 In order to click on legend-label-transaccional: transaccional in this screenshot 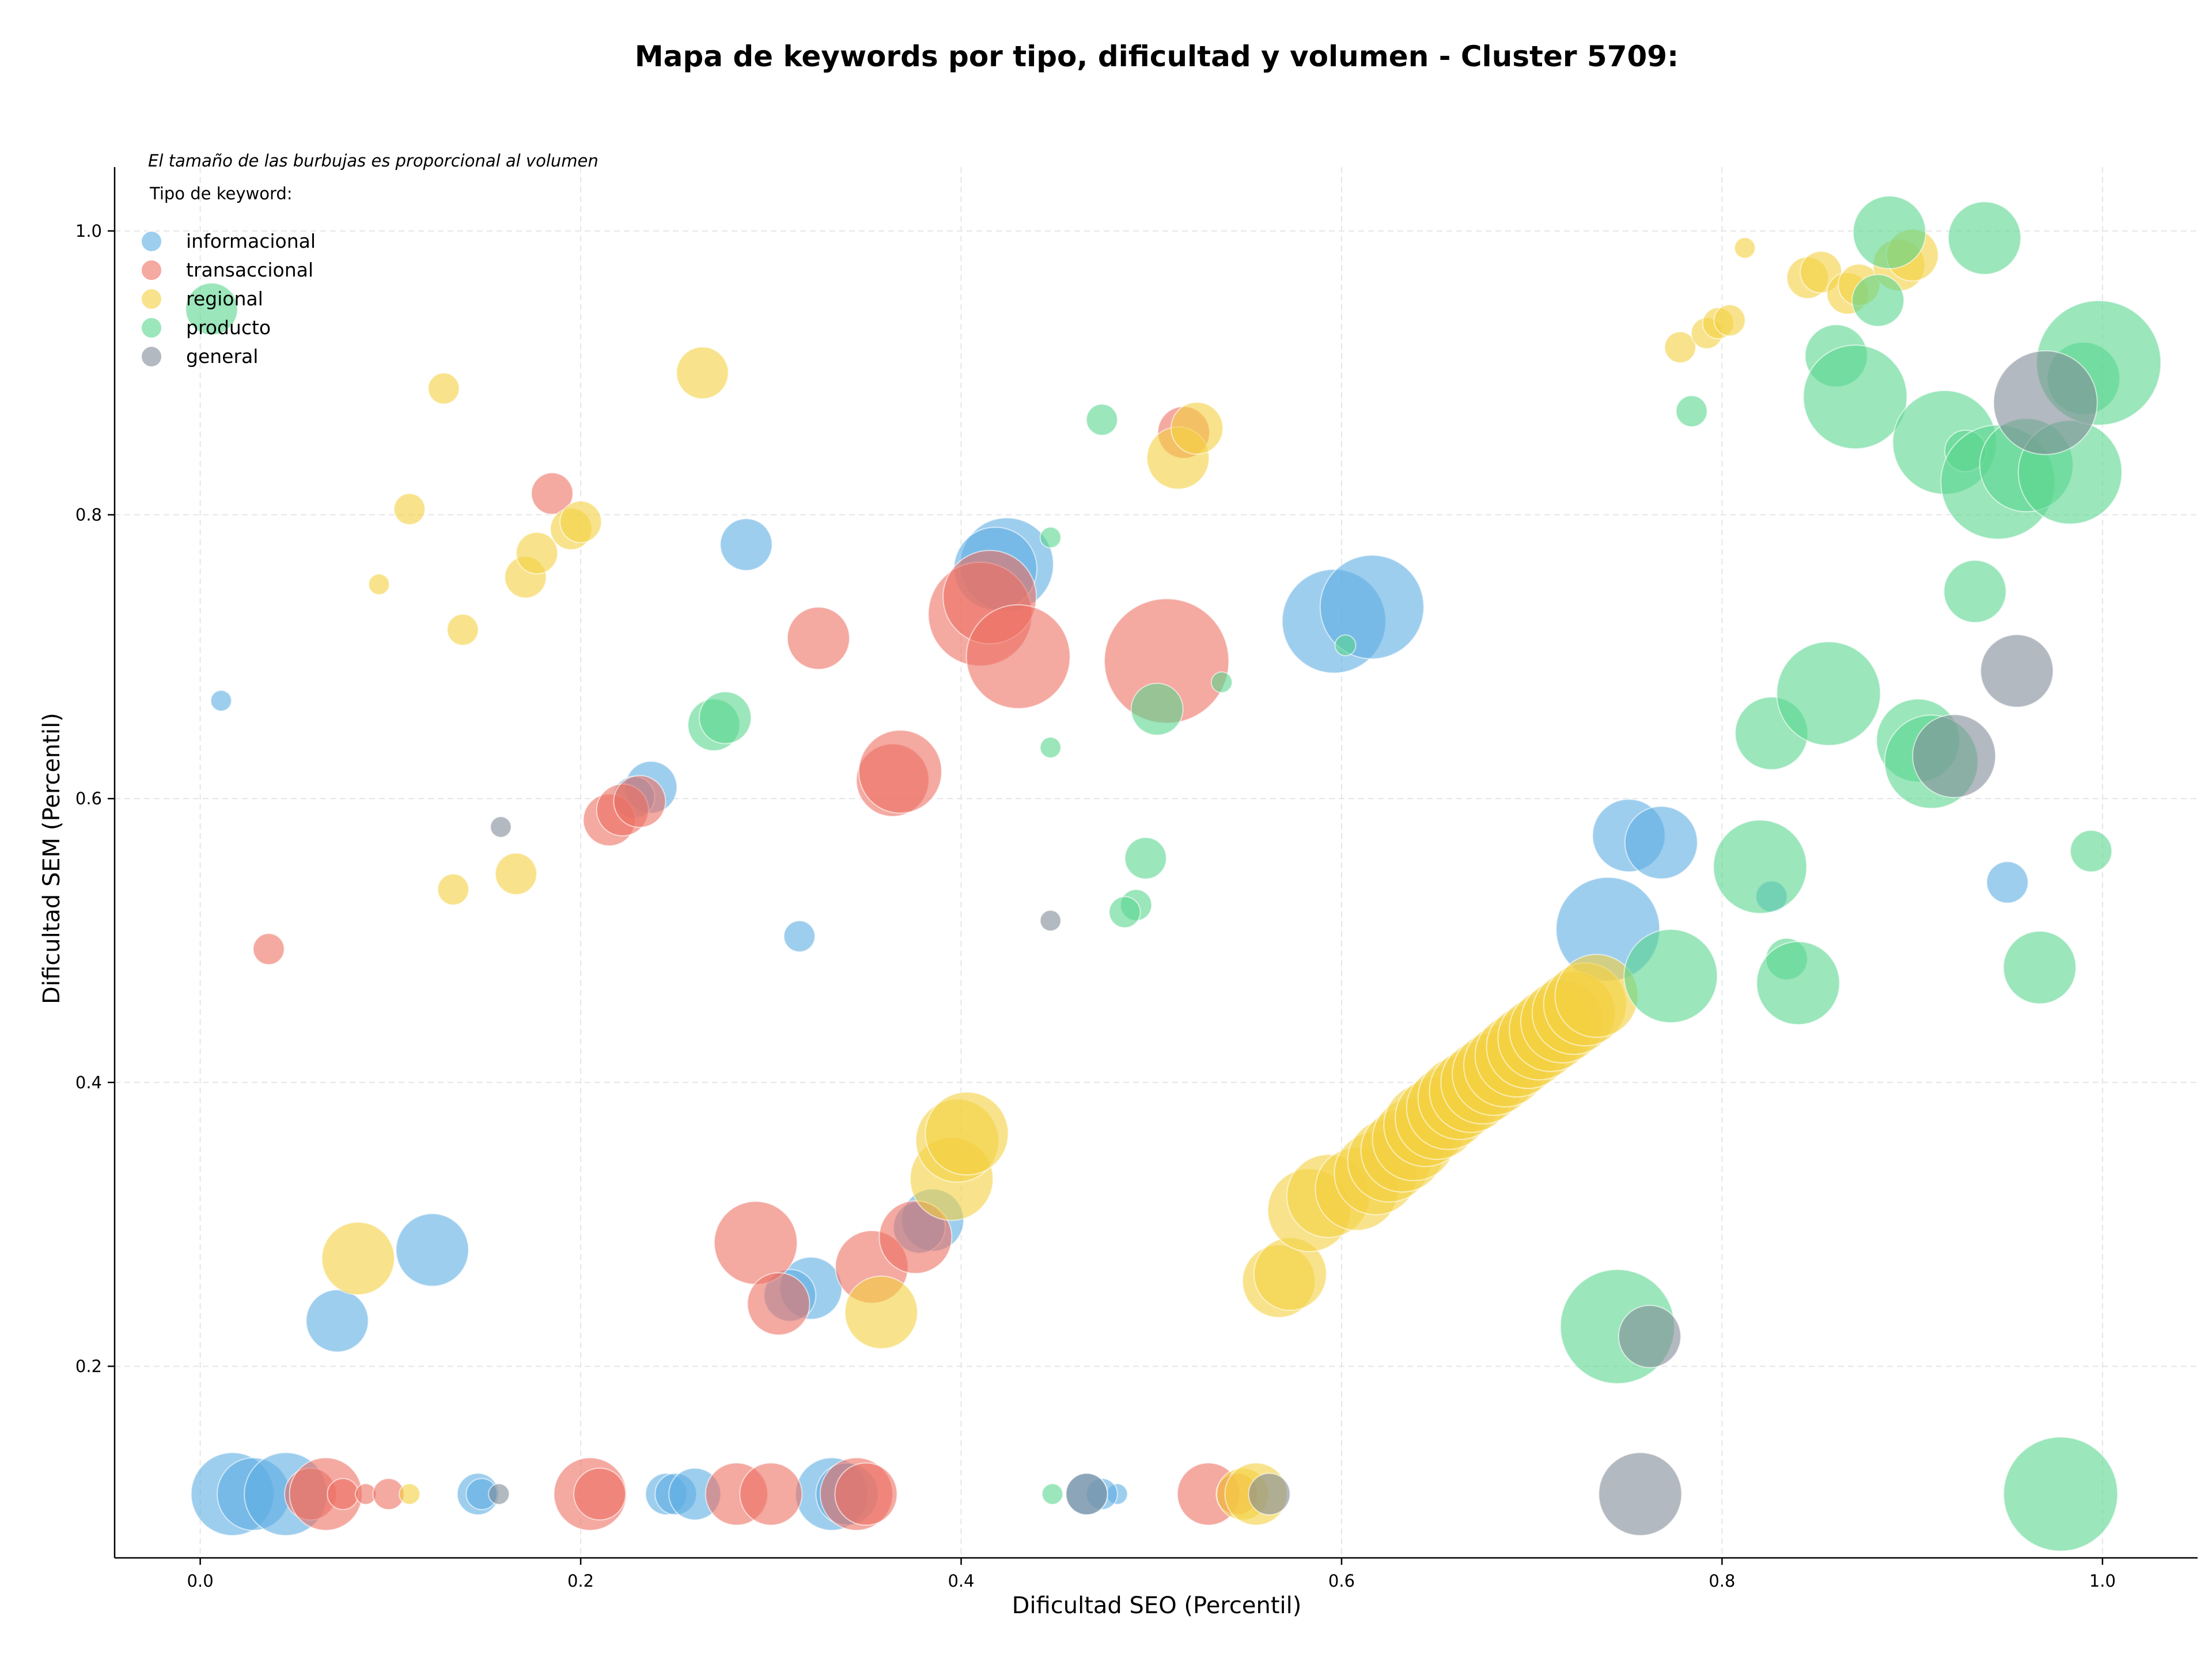, I will do `click(249, 270)`.